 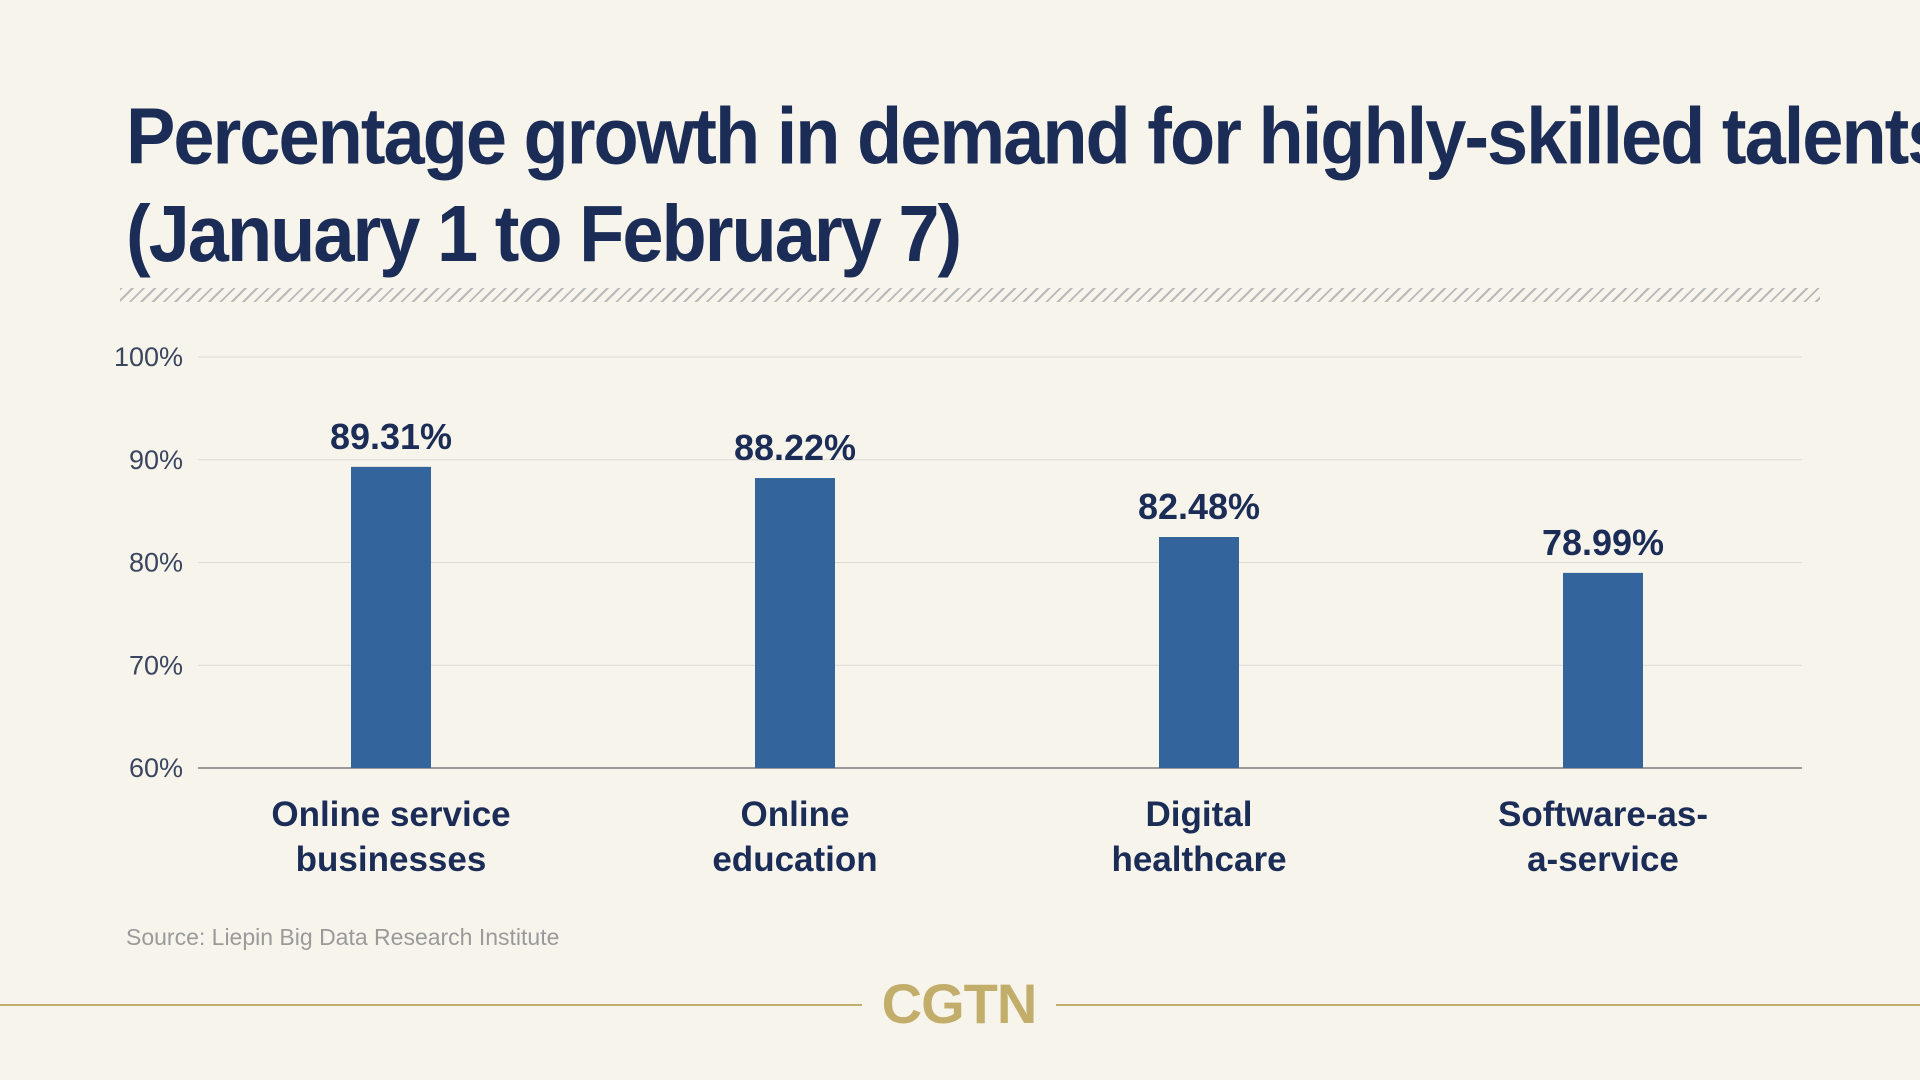 What do you see at coordinates (1199, 506) in the screenshot?
I see `value-label: 82.48%` at bounding box center [1199, 506].